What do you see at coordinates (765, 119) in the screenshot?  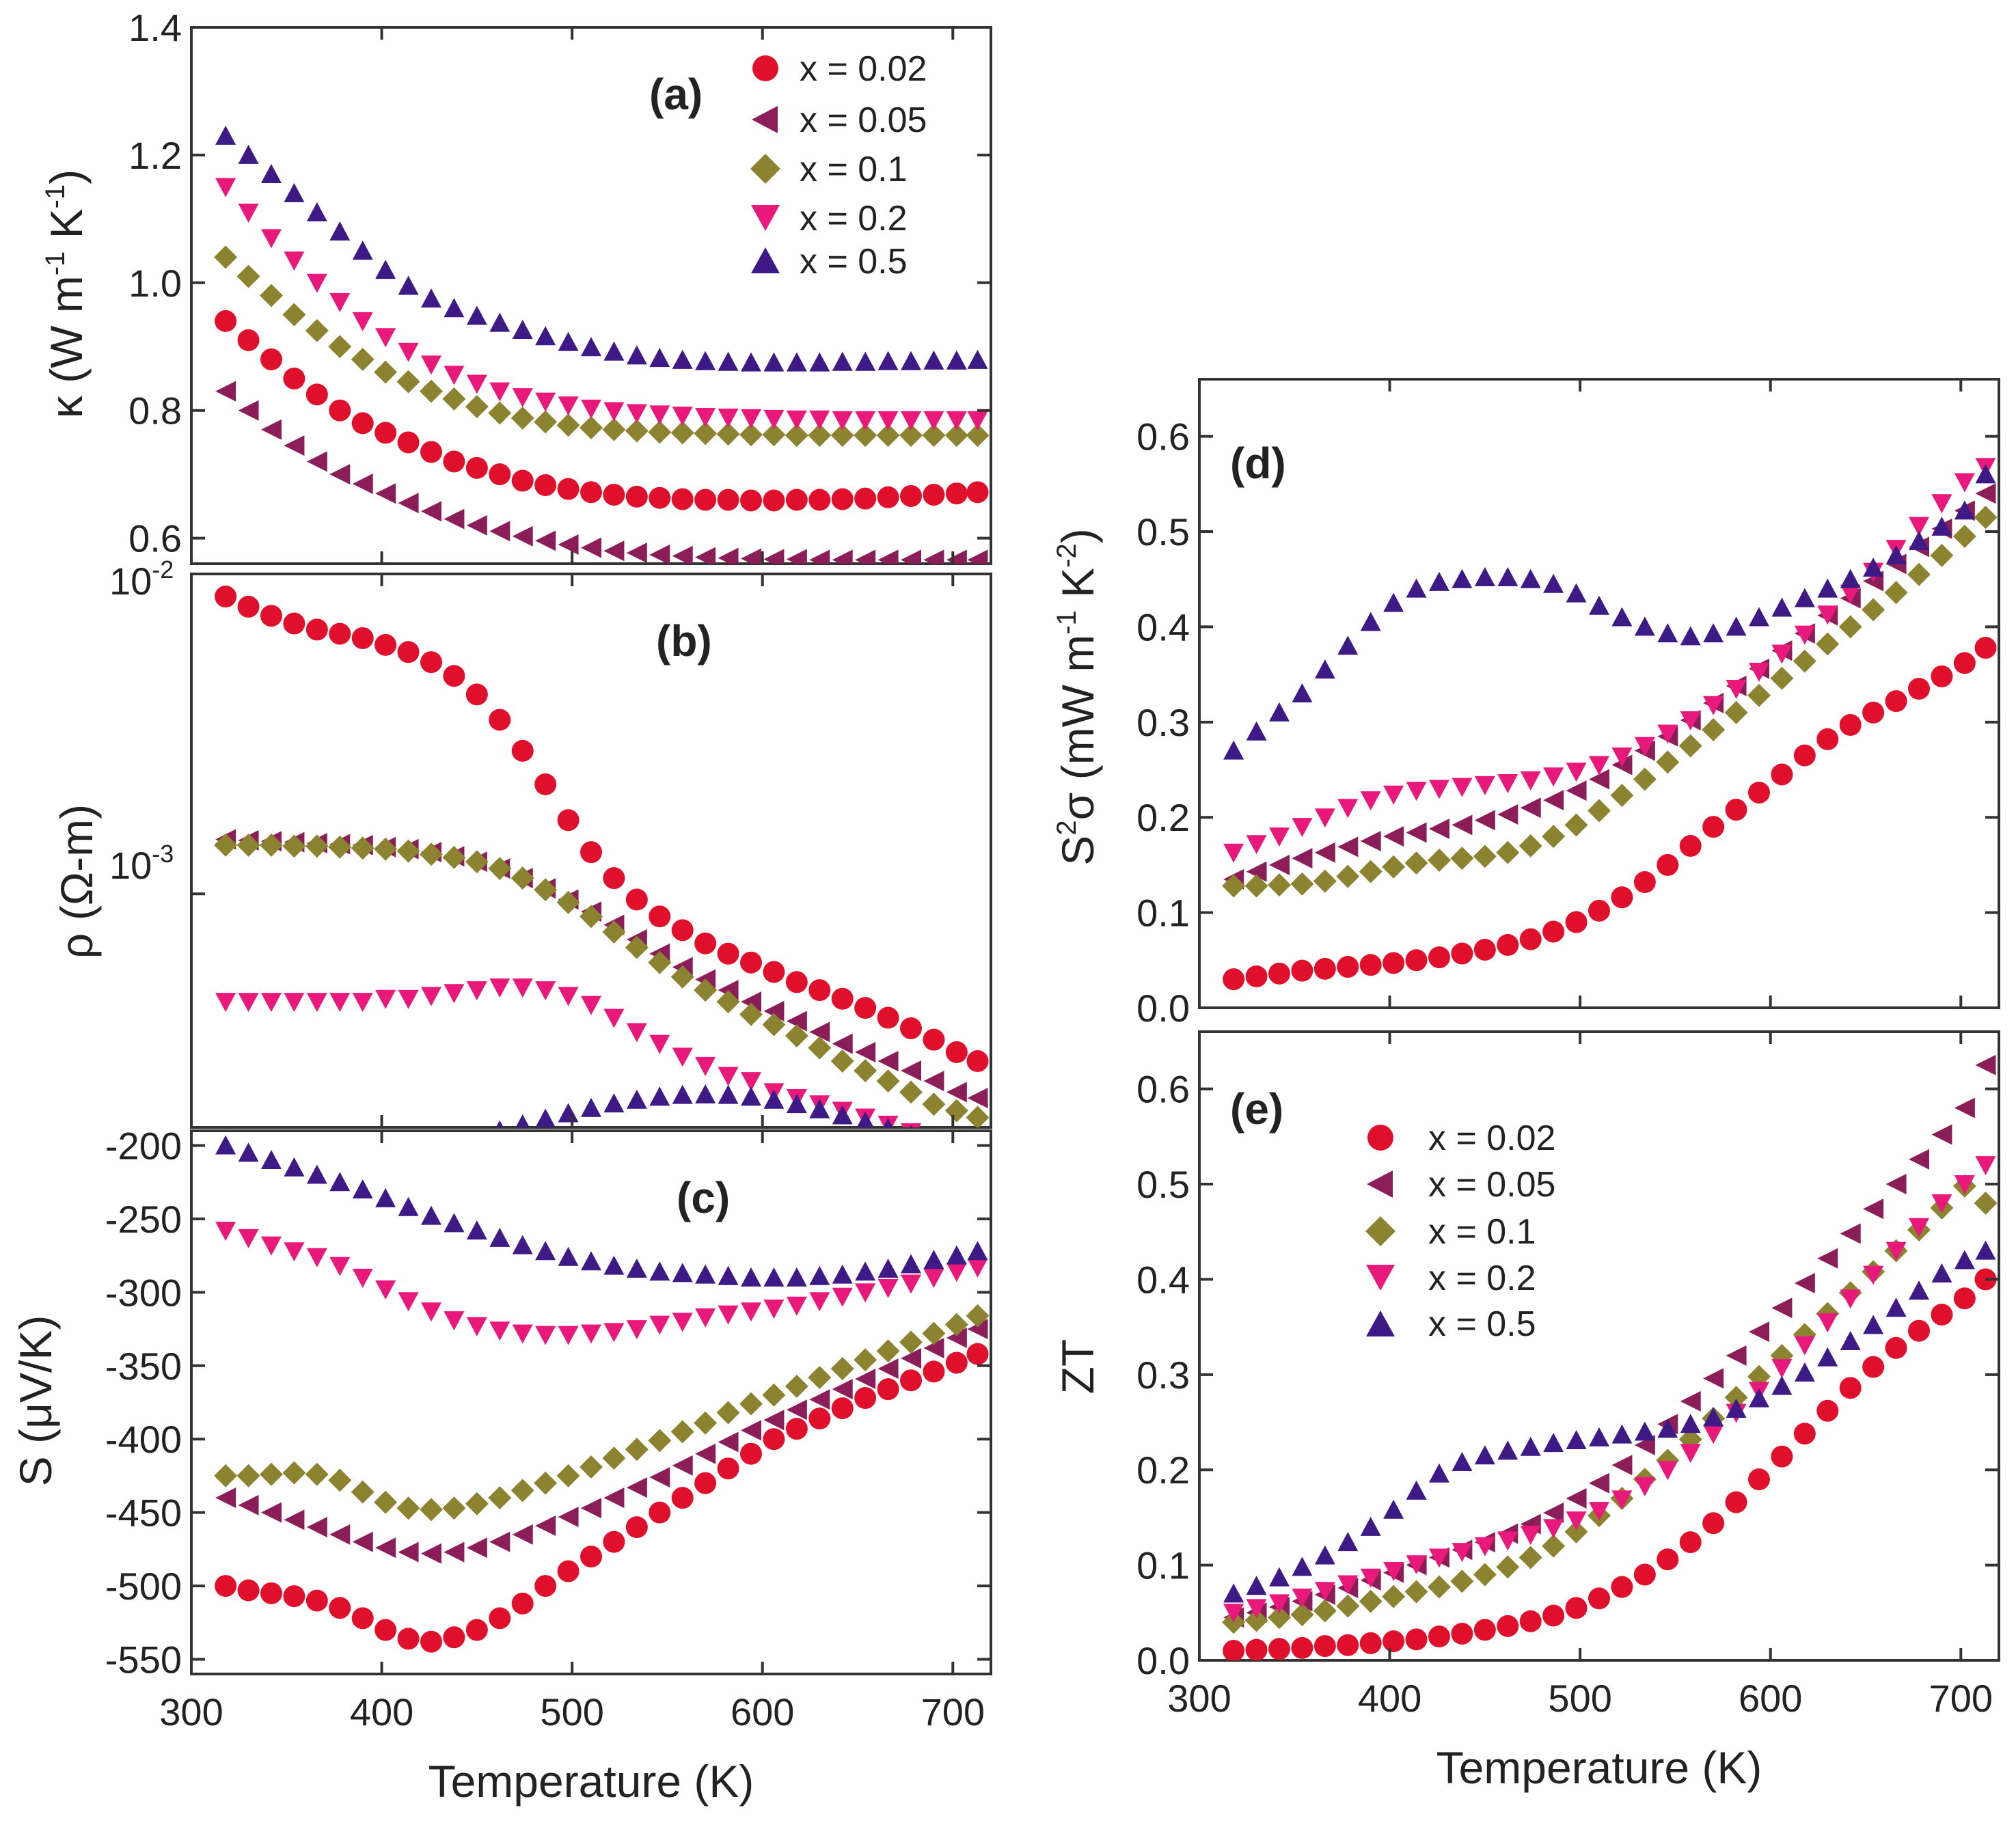 I see `legend-marker-triangle-left-icon` at bounding box center [765, 119].